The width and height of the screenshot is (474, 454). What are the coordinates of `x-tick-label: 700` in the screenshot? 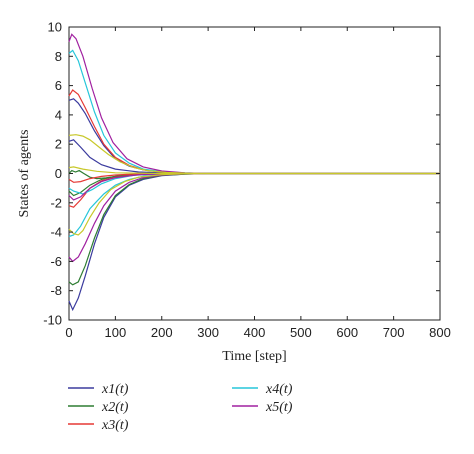 It's located at (394, 332).